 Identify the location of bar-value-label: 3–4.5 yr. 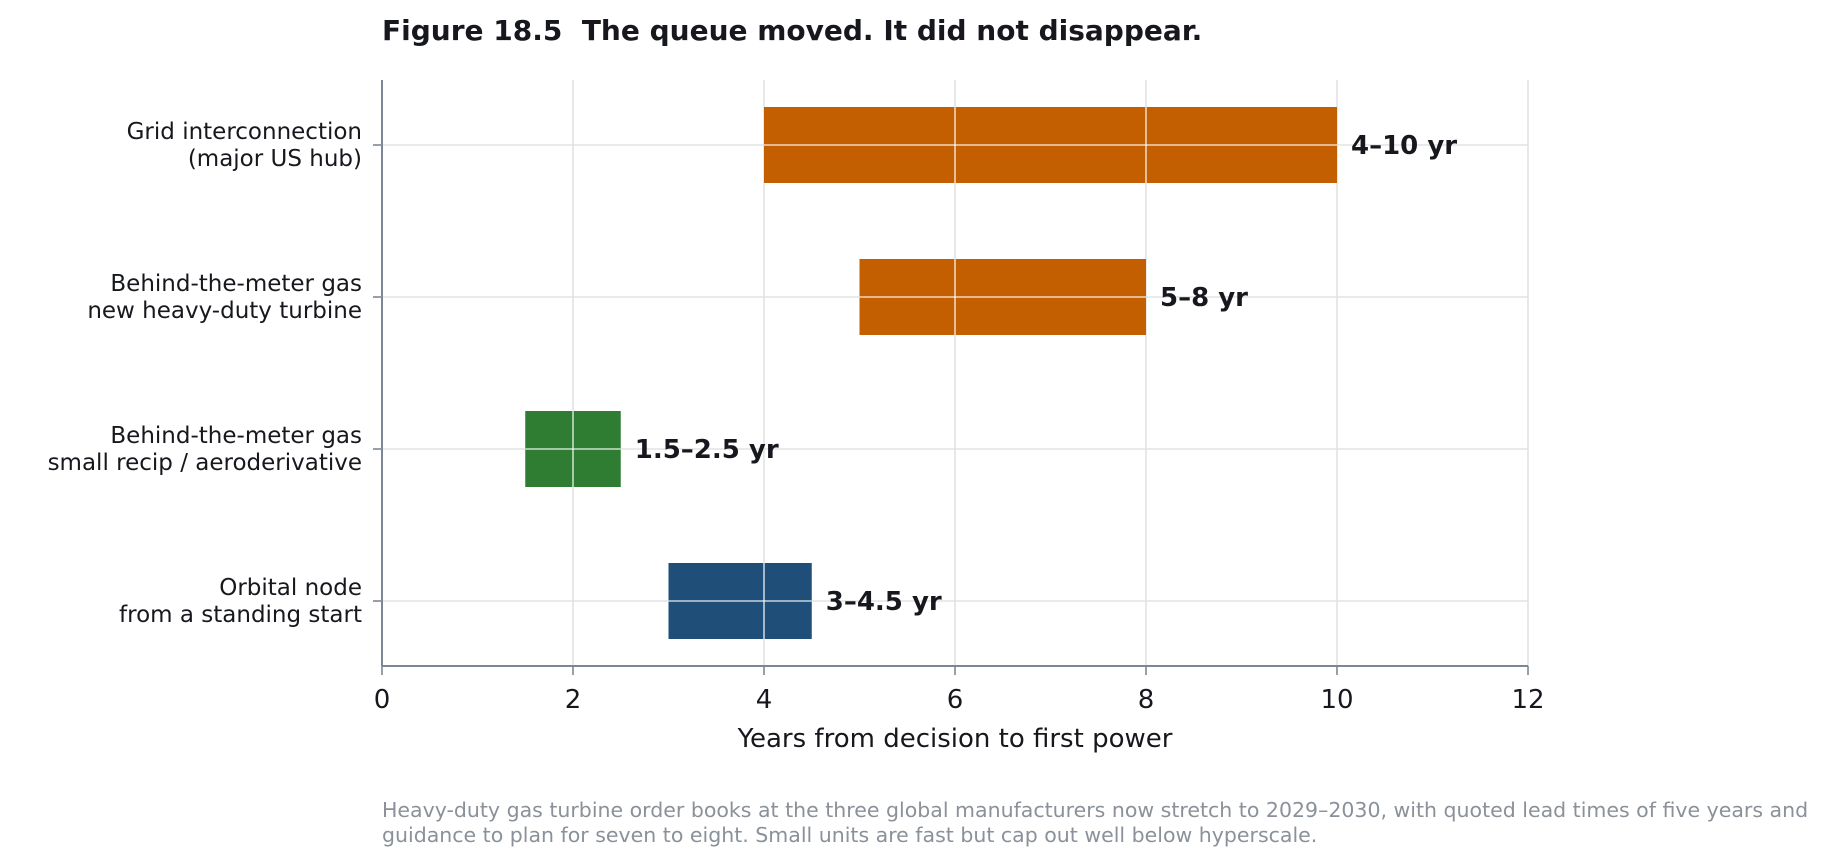
(884, 602).